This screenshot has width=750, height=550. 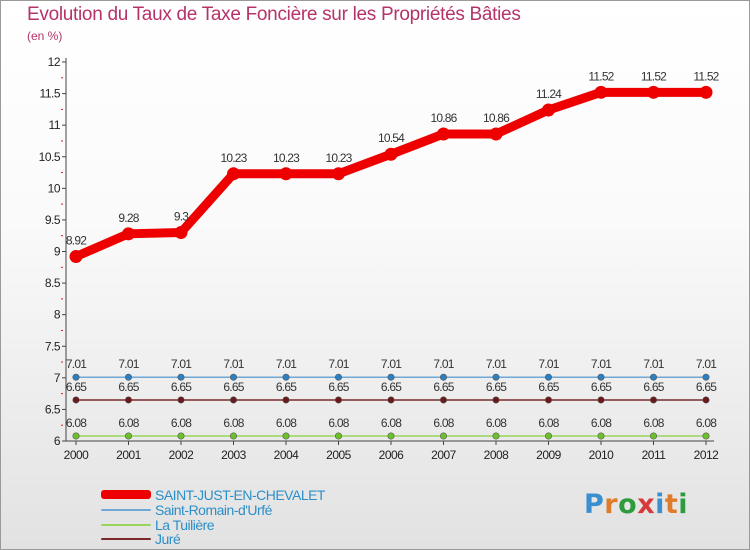 What do you see at coordinates (57, 441) in the screenshot?
I see `y-tick-label: 6` at bounding box center [57, 441].